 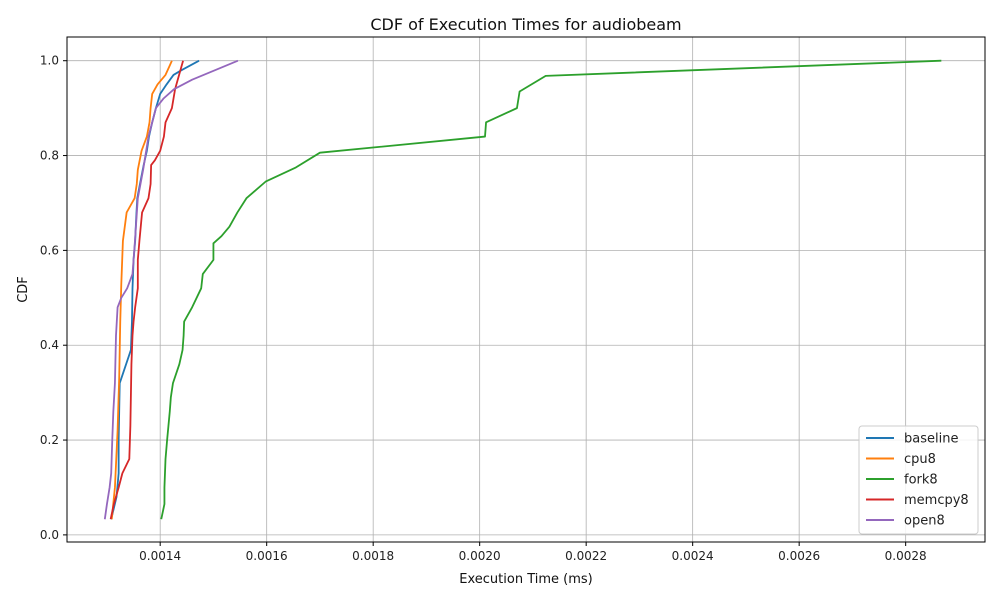 I want to click on y-tick-label: 0.2, so click(x=49, y=440).